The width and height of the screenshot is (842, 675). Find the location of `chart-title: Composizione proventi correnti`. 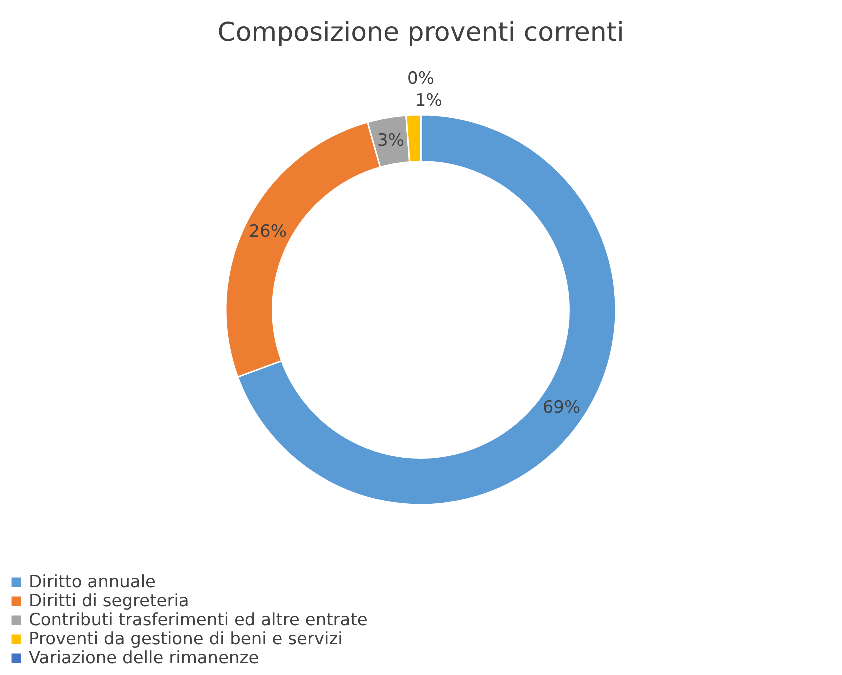

chart-title: Composizione proventi correnti is located at coordinates (421, 33).